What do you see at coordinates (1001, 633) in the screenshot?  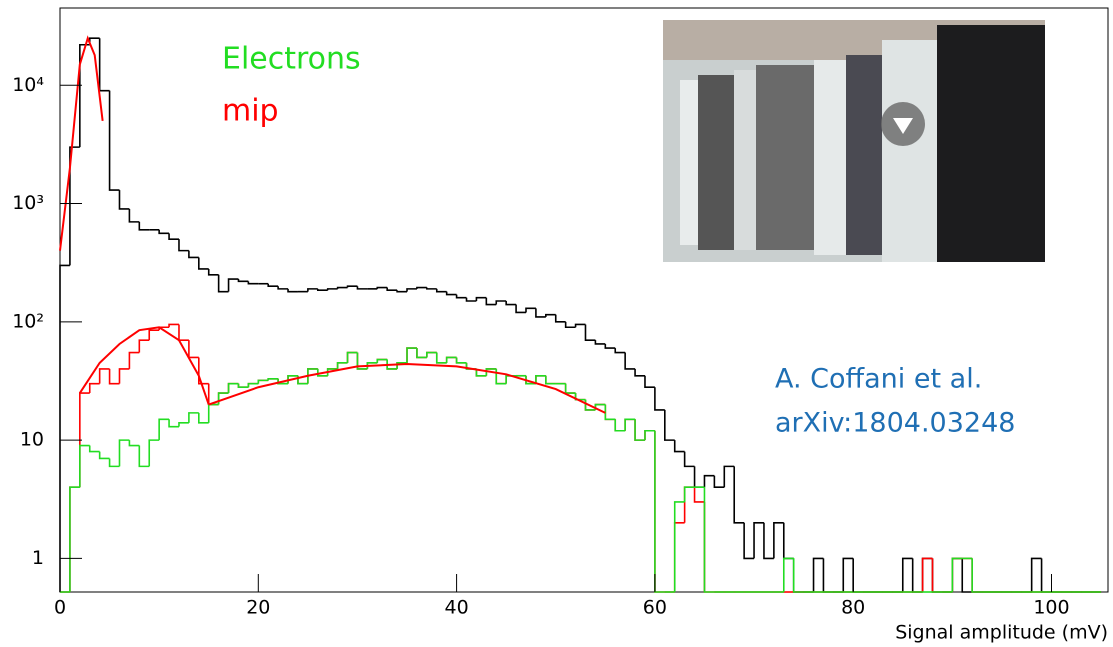 I see `x-axis-label: Signal amplitude (mV)` at bounding box center [1001, 633].